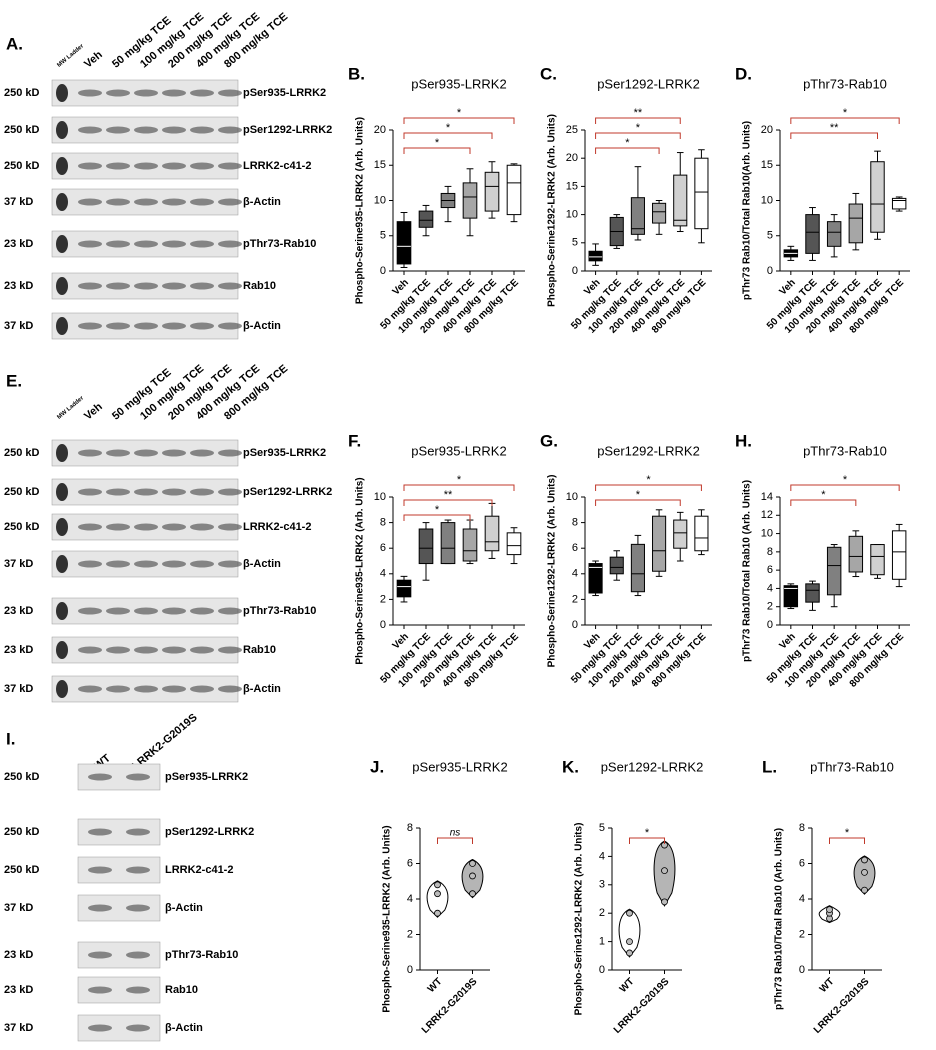  I want to click on panel-label: B., so click(356, 73).